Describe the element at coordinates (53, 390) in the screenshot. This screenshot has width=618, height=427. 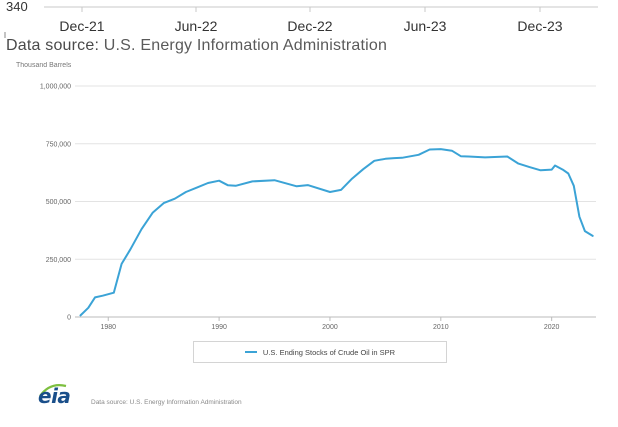
I see `eia-logo-arc` at that location.